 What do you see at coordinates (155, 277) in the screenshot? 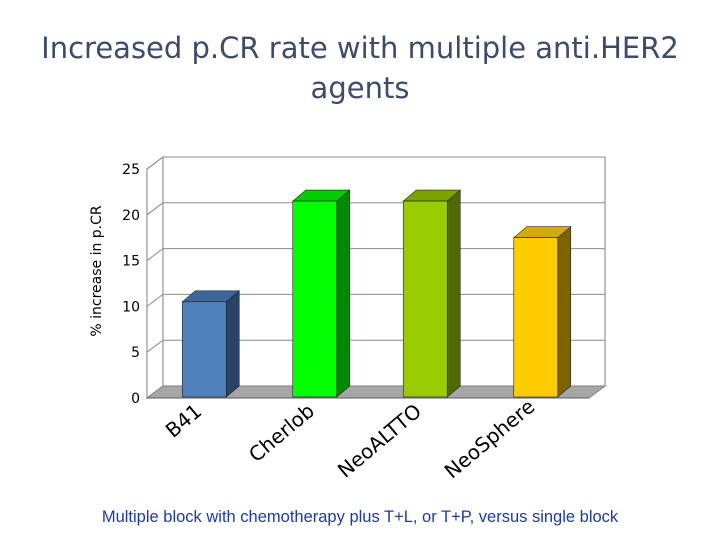
I see `side-wall` at bounding box center [155, 277].